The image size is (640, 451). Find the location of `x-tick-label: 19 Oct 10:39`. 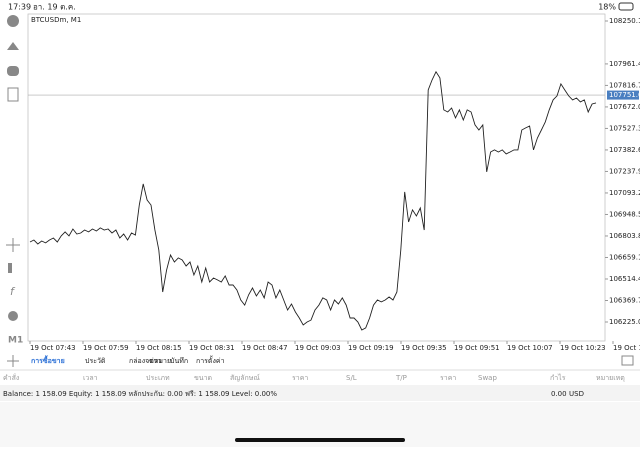

x-tick-label: 19 Oct 10:39 is located at coordinates (626, 348).